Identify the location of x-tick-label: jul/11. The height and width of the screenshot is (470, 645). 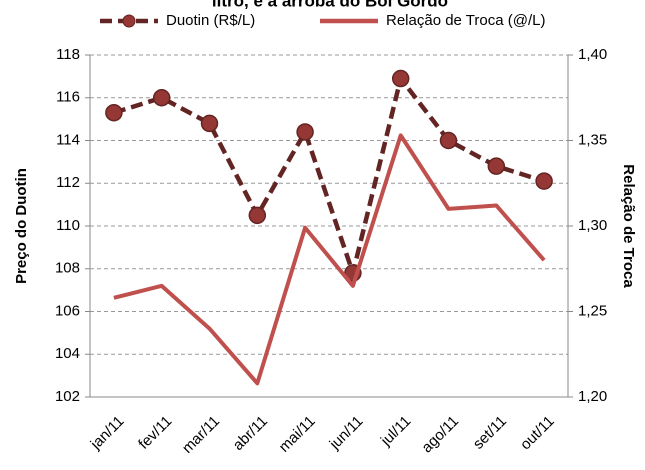
(395, 431).